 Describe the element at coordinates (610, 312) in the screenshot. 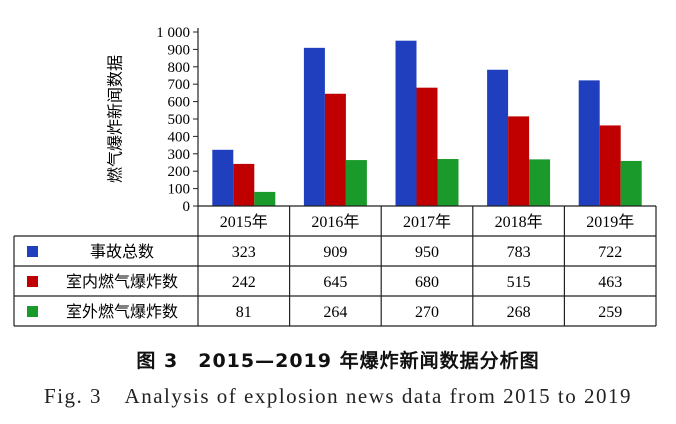

I see `data-label: 259` at that location.